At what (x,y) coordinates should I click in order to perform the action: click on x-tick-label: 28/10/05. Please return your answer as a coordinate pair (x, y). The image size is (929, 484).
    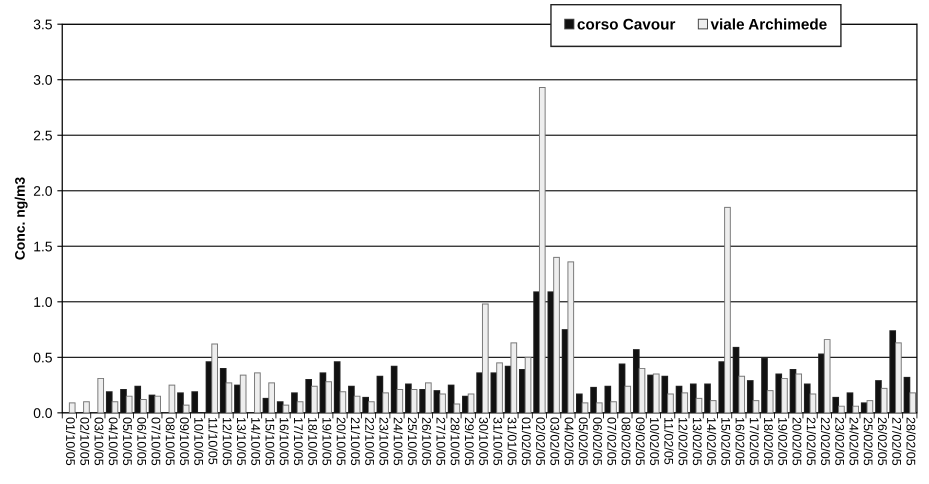
    Looking at the image, I should click on (455, 442).